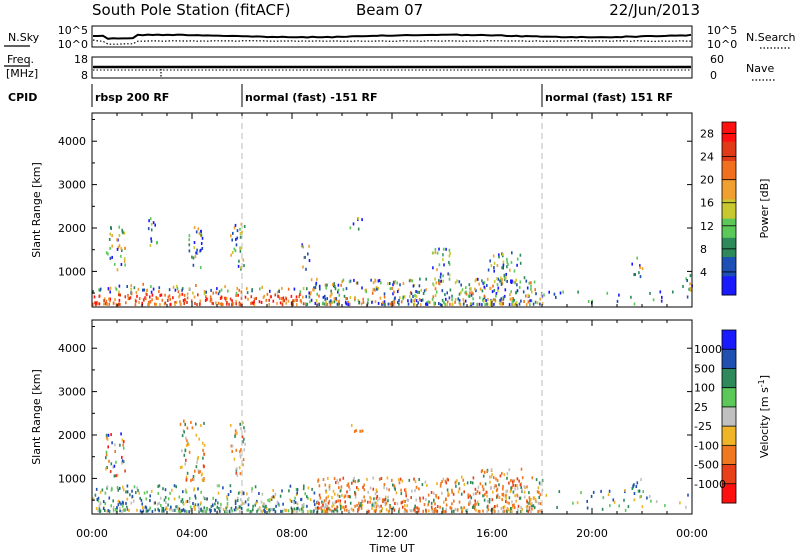  Describe the element at coordinates (72, 141) in the screenshot. I see `y-tick-label: 4000` at that location.